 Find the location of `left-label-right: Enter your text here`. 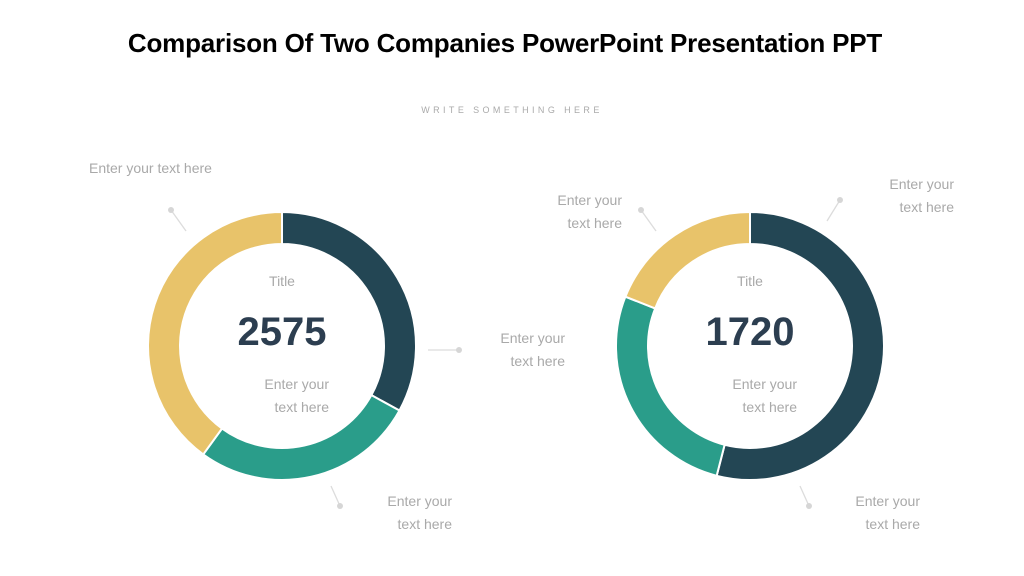

left-label-right: Enter your text here is located at coordinates (532, 349).